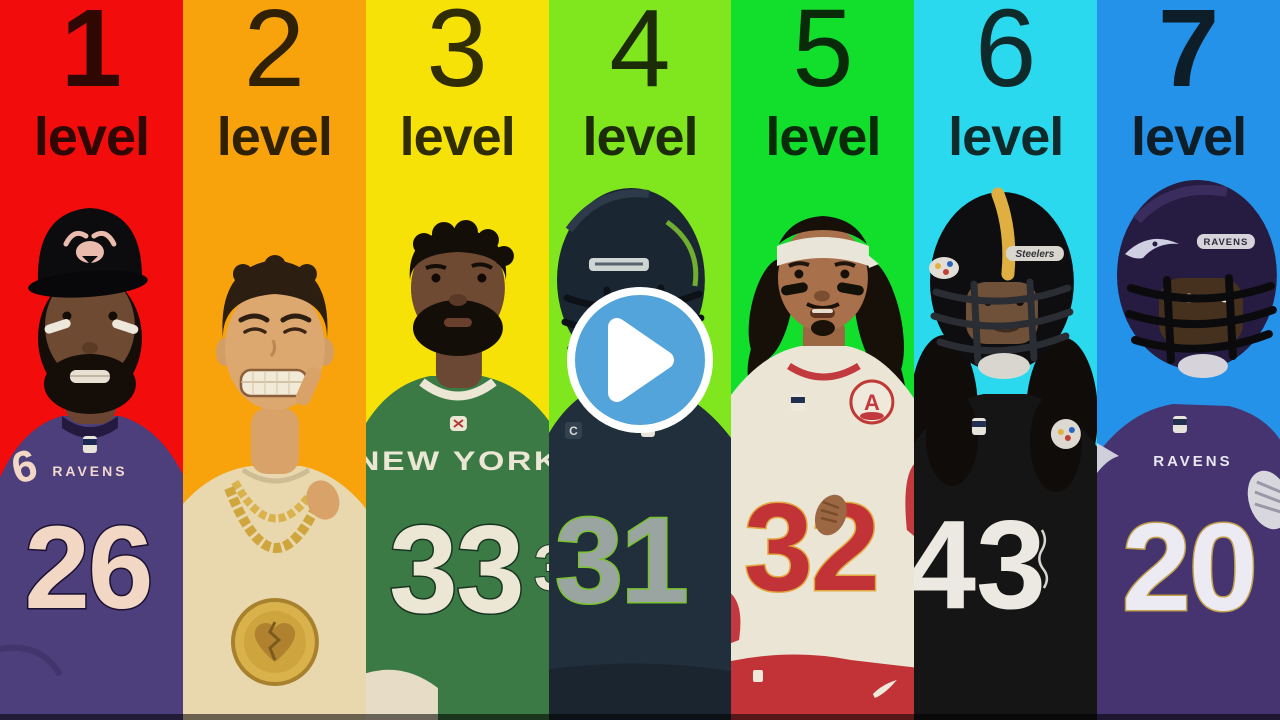 This screenshot has width=1280, height=720. What do you see at coordinates (621, 560) in the screenshot?
I see `jersey-number: 31` at bounding box center [621, 560].